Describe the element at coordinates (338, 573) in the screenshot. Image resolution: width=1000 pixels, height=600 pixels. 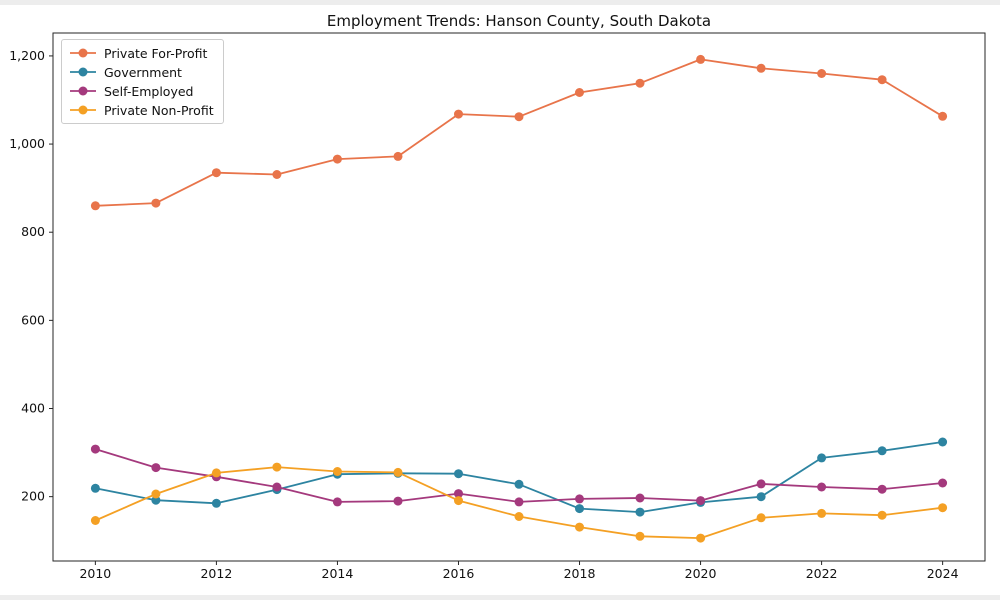
I see `x-tick-label: 2014` at that location.